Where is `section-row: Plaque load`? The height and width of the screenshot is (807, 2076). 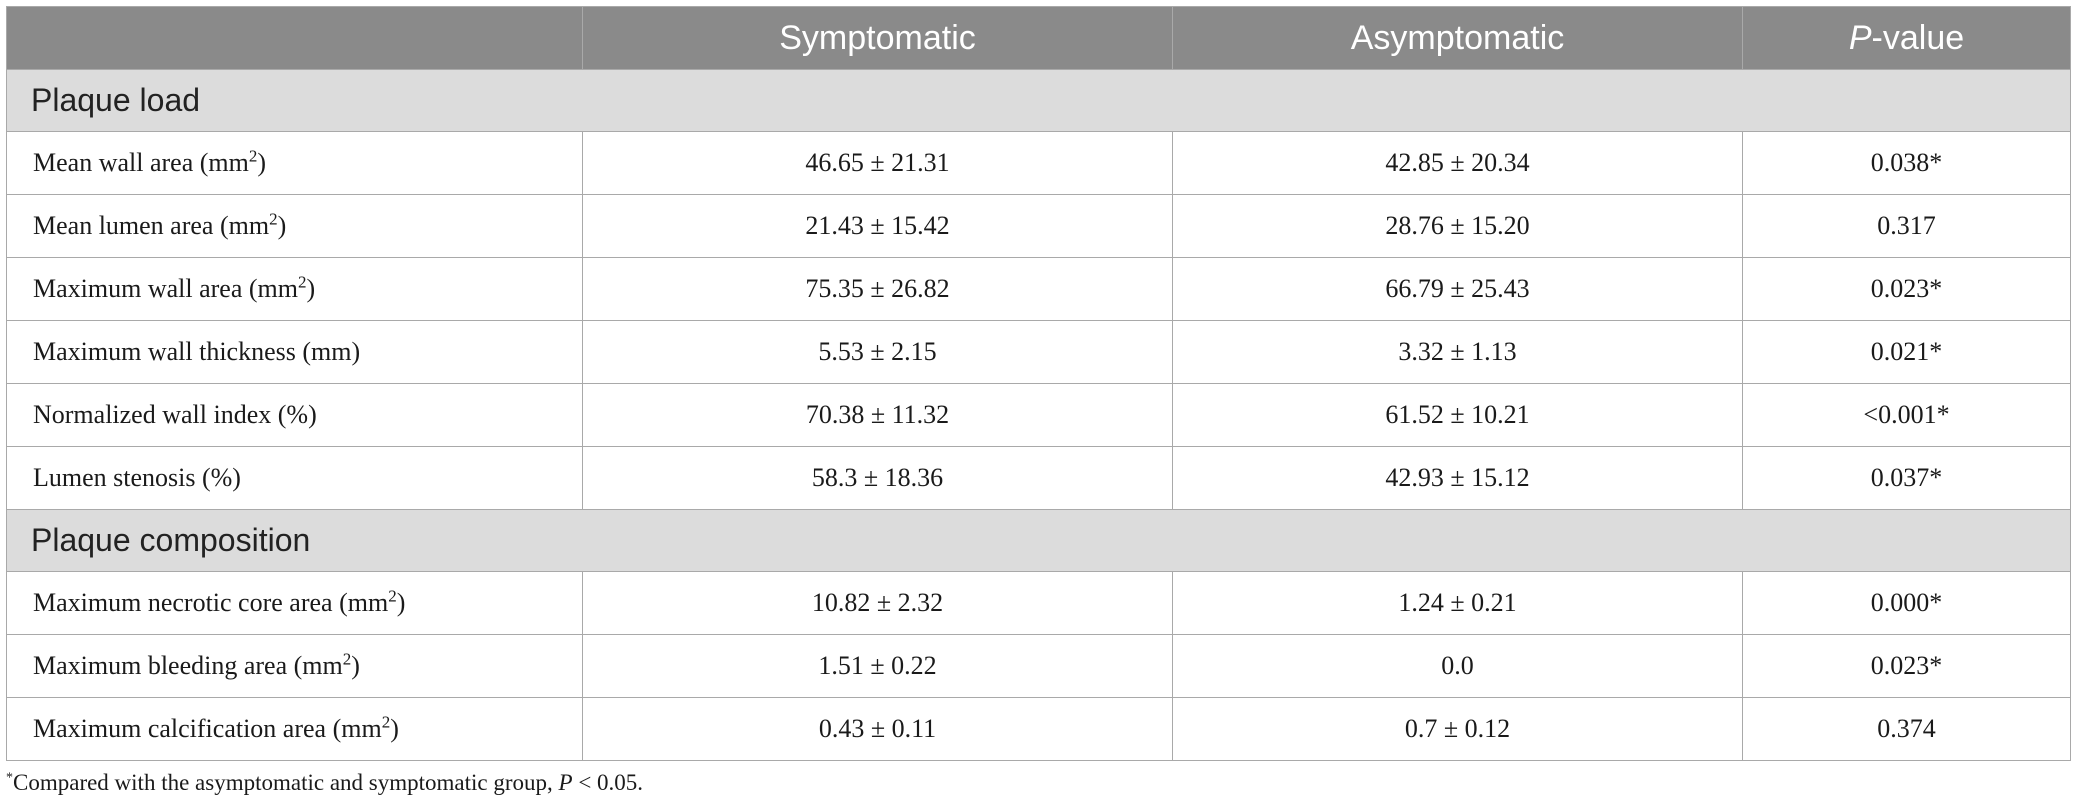 section-row: Plaque load is located at coordinates (1038, 100).